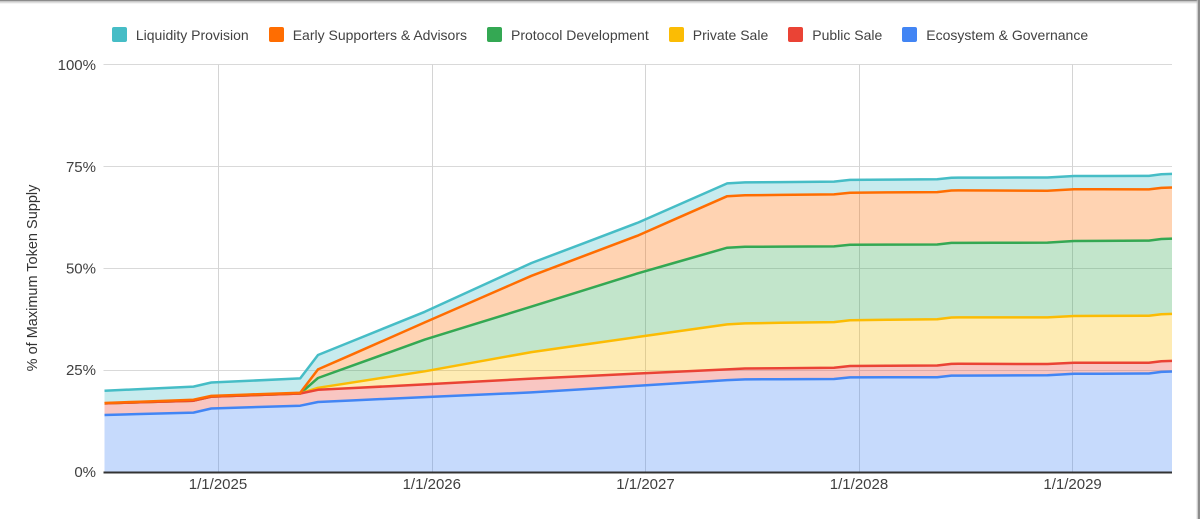 Image resolution: width=1200 pixels, height=519 pixels. I want to click on svg-text: 1/1/2029, so click(1072, 484).